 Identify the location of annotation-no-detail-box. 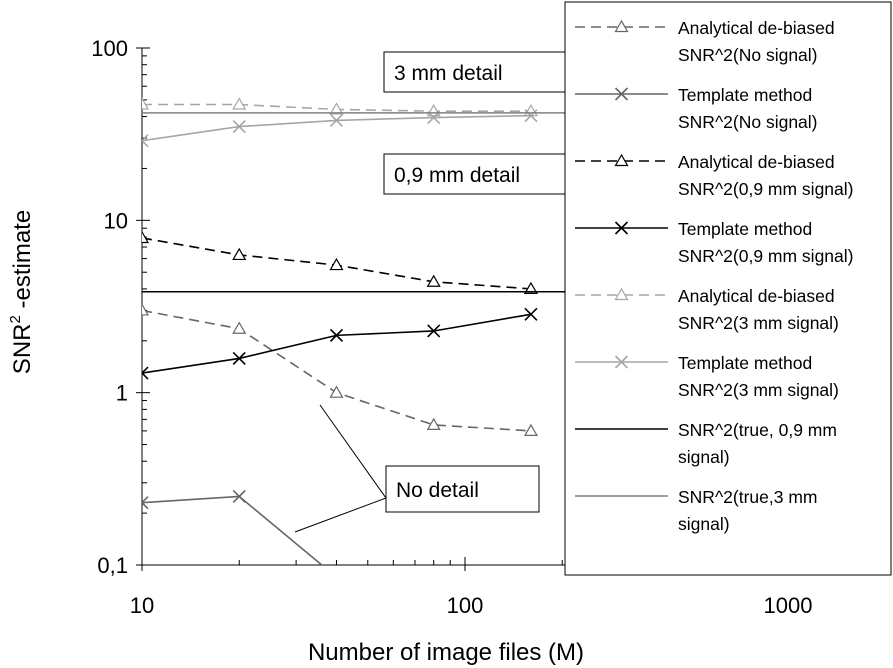
(462, 489).